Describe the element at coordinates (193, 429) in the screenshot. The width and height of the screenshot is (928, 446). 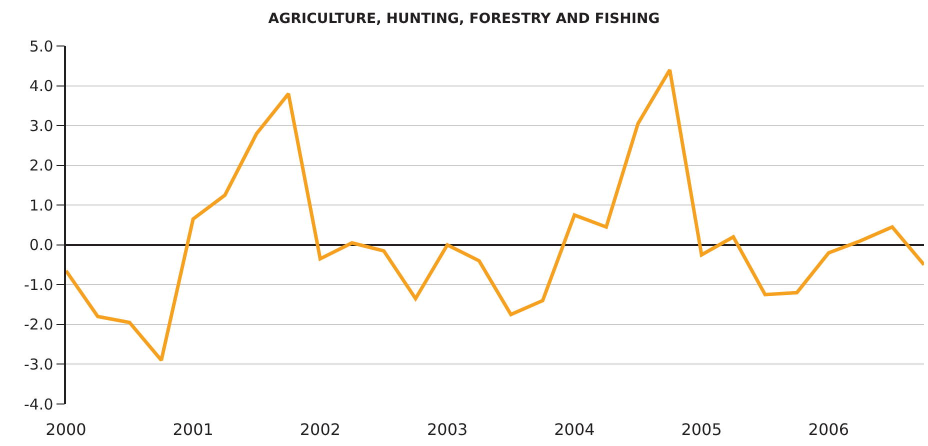
I see `x-tick-label: 2001` at that location.